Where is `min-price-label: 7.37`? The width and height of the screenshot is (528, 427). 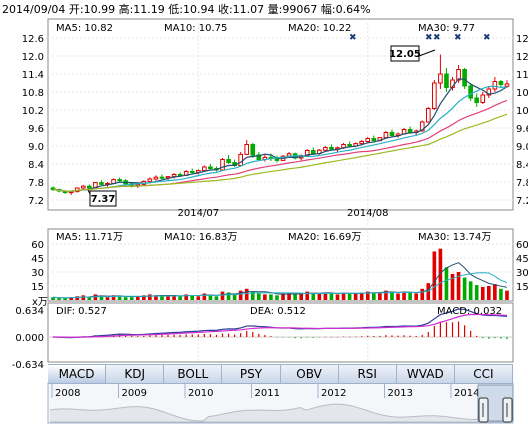 min-price-label: 7.37 is located at coordinates (103, 199).